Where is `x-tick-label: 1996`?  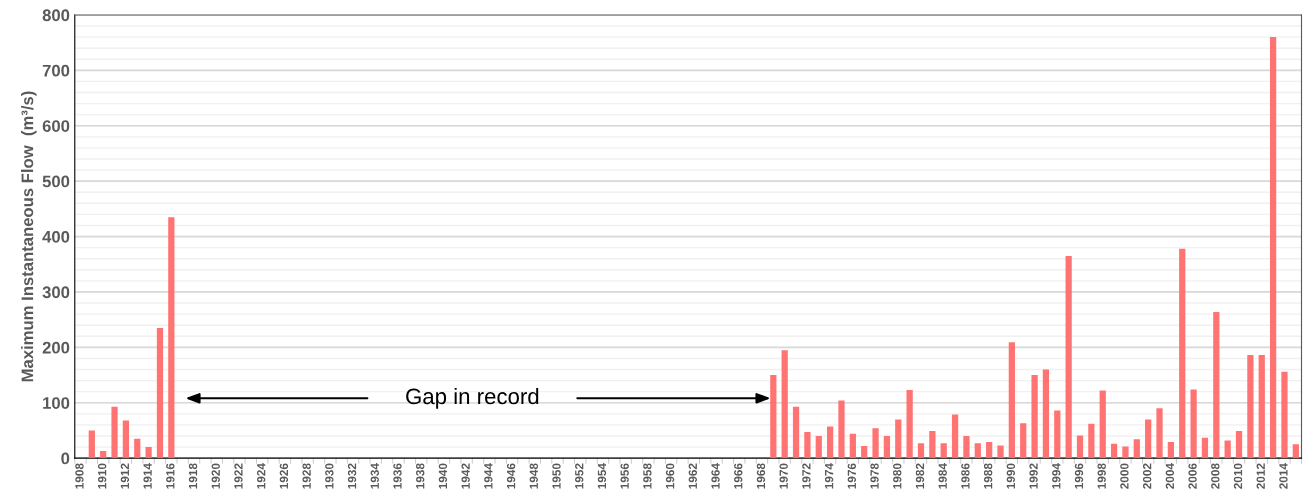
x-tick-label: 1996 is located at coordinates (1079, 476).